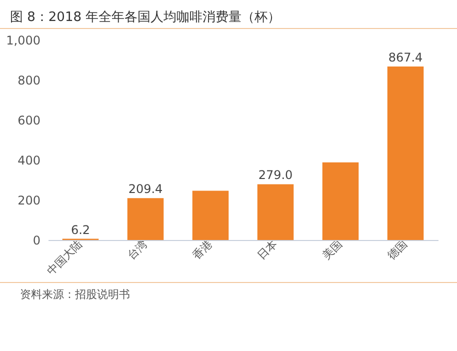 The width and height of the screenshot is (457, 351). I want to click on data-label: 867.4, so click(405, 57).